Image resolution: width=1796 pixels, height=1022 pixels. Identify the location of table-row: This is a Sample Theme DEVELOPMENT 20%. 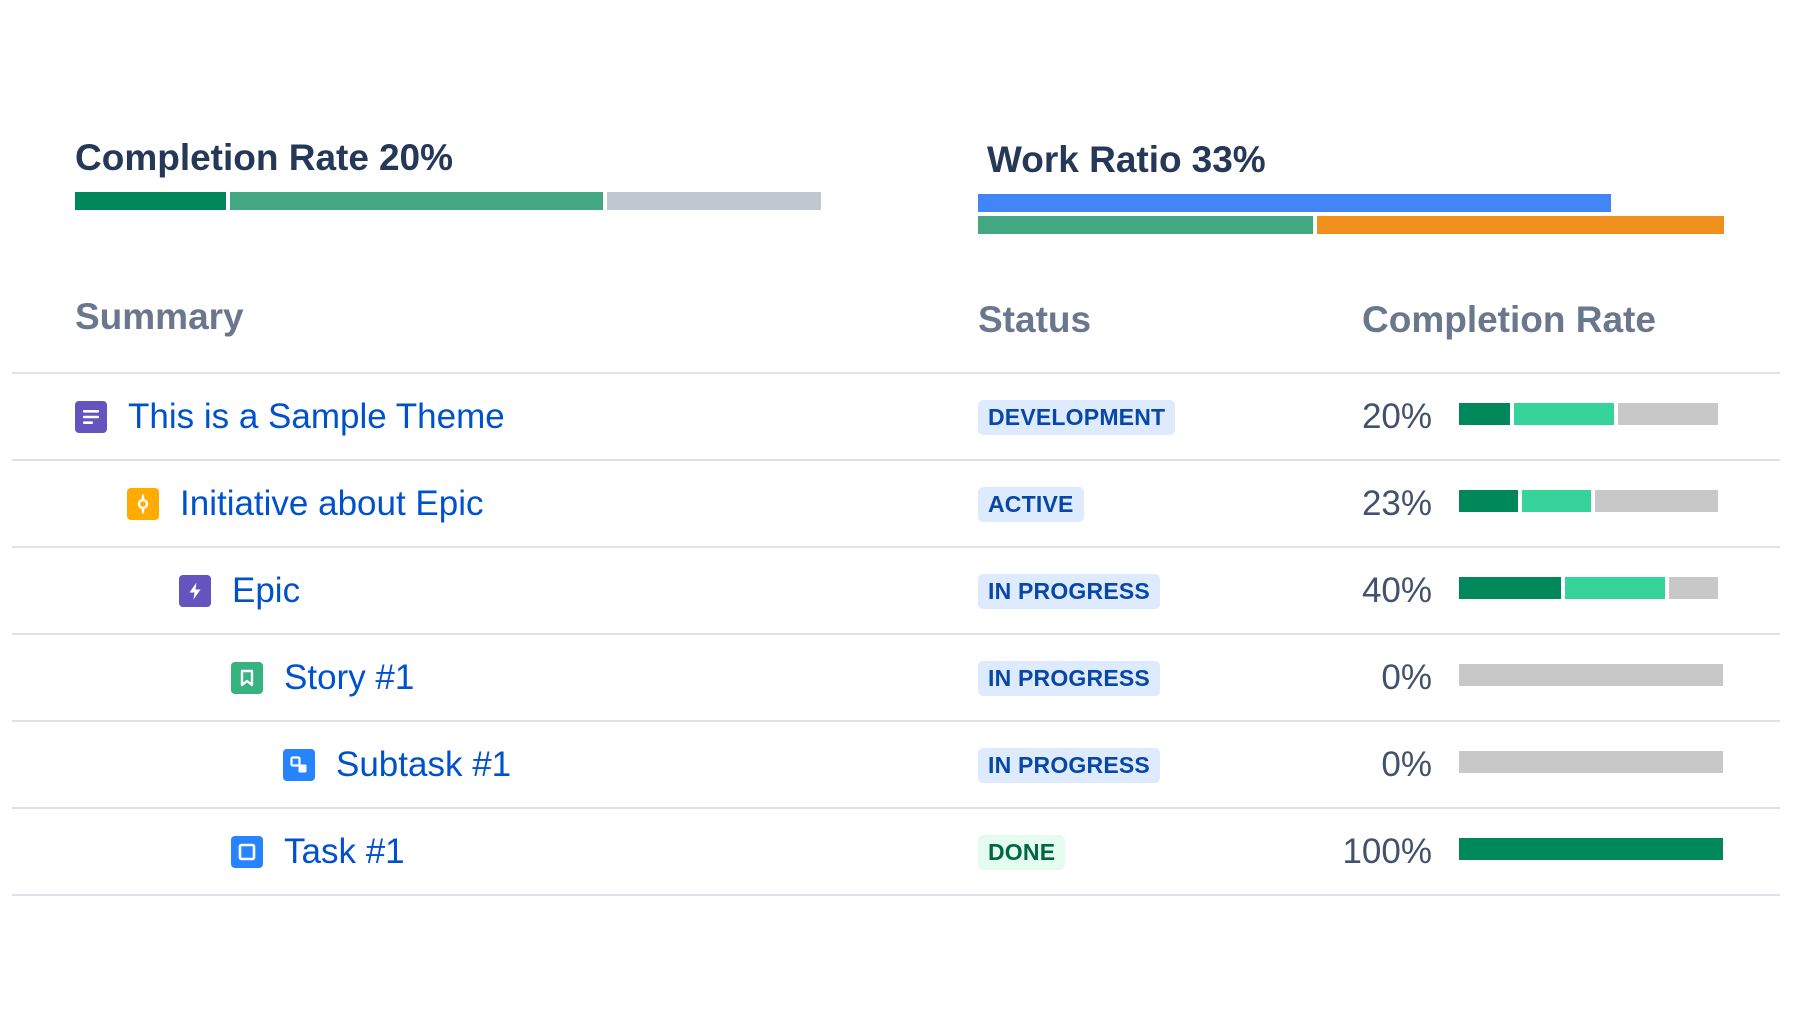
(898, 416).